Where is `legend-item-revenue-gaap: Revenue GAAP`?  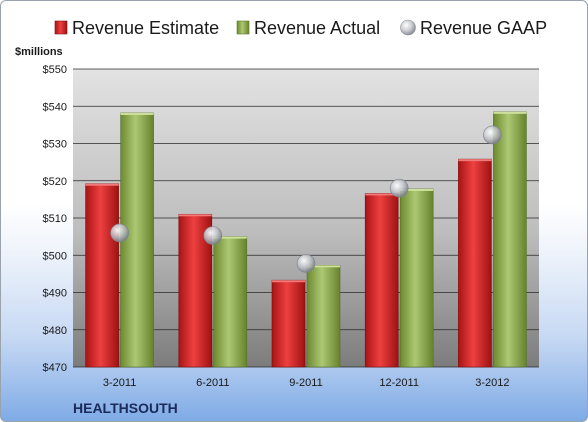 legend-item-revenue-gaap: Revenue GAAP is located at coordinates (473, 28).